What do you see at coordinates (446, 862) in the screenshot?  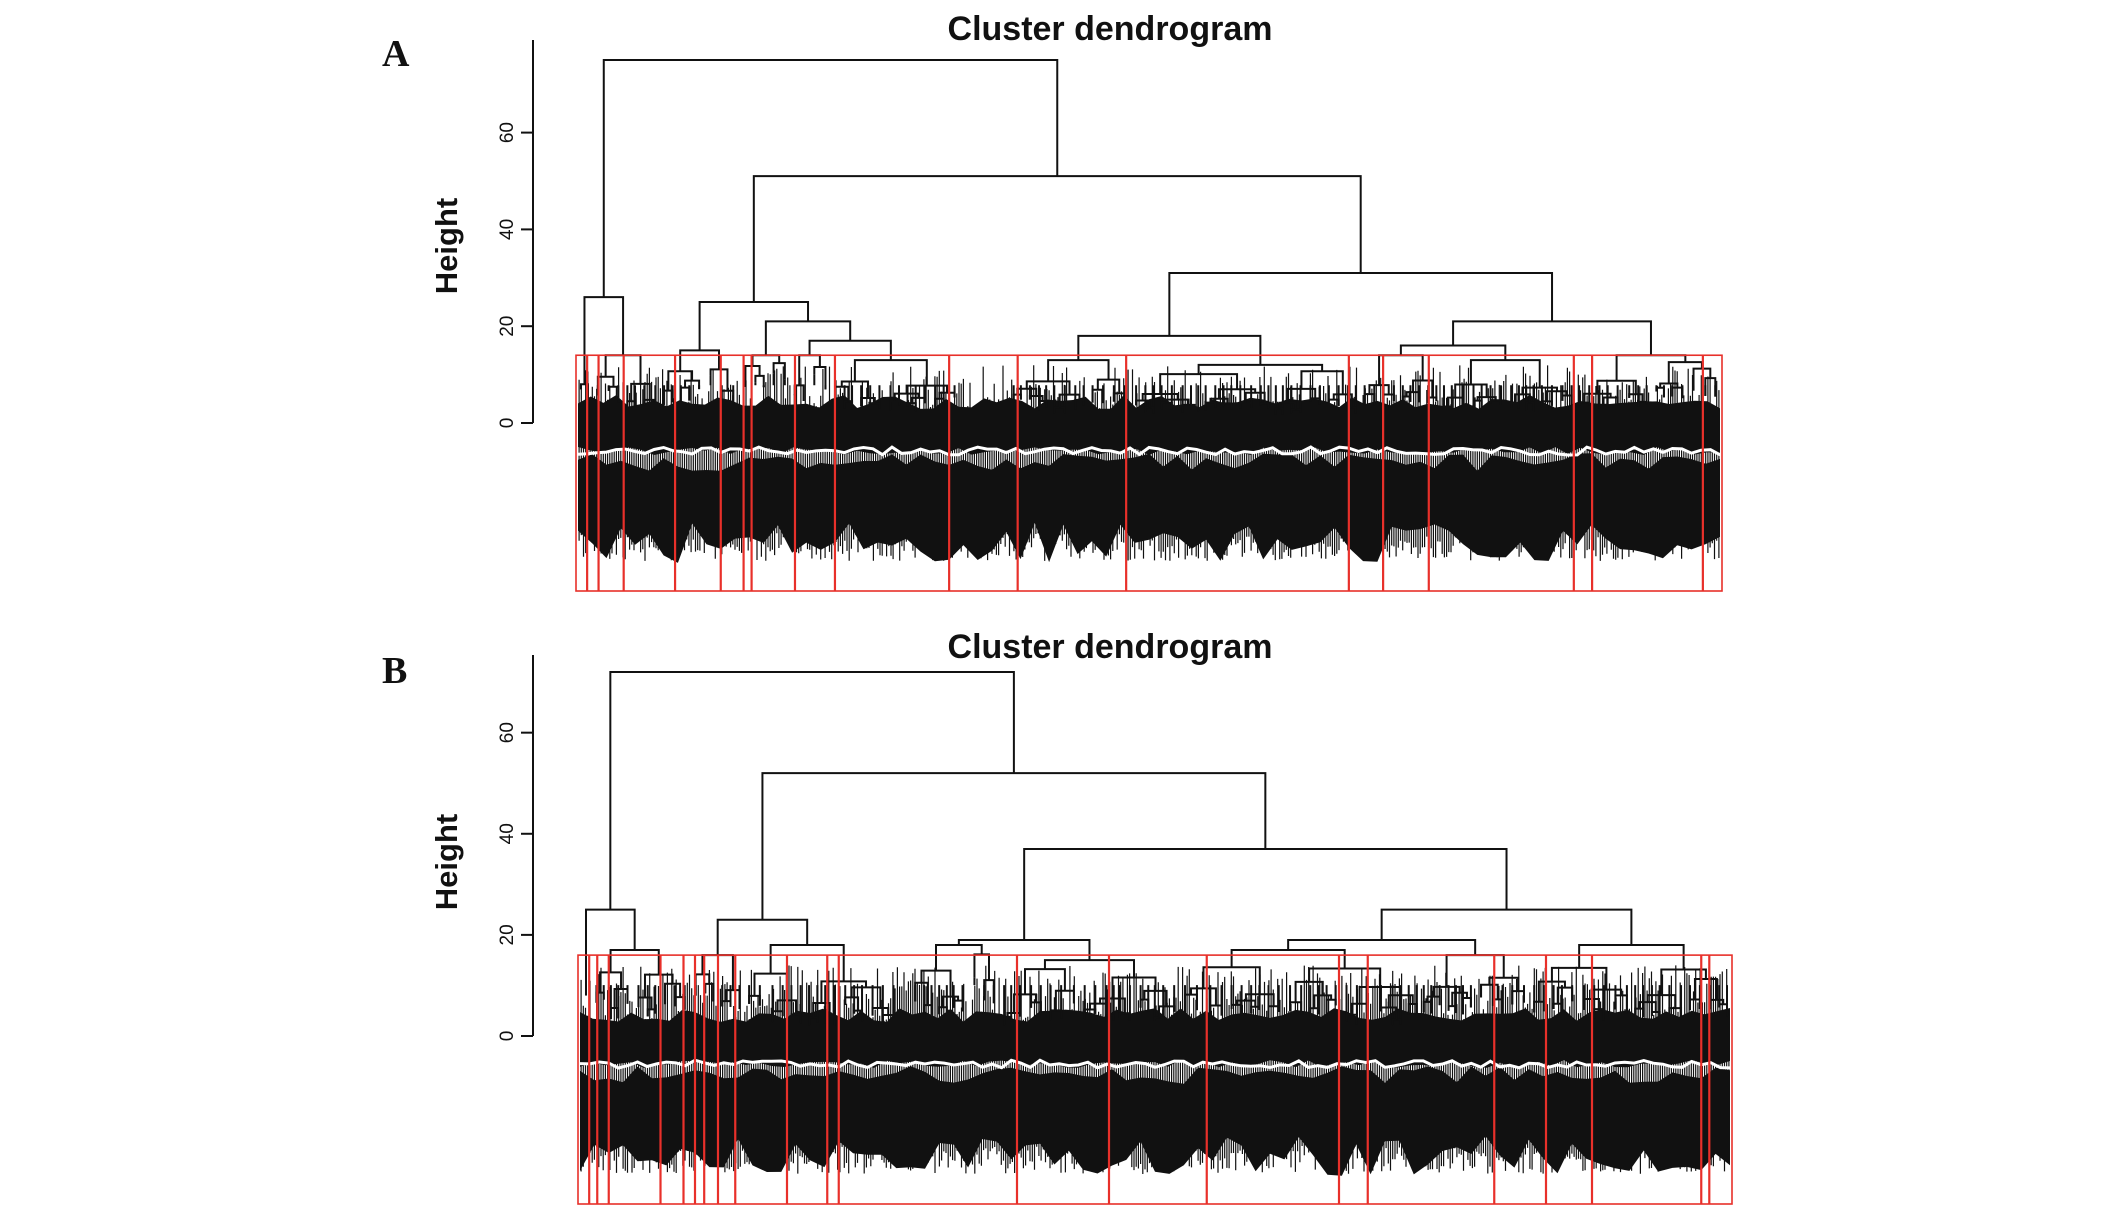 I see `panel-b-ylabel: Height` at bounding box center [446, 862].